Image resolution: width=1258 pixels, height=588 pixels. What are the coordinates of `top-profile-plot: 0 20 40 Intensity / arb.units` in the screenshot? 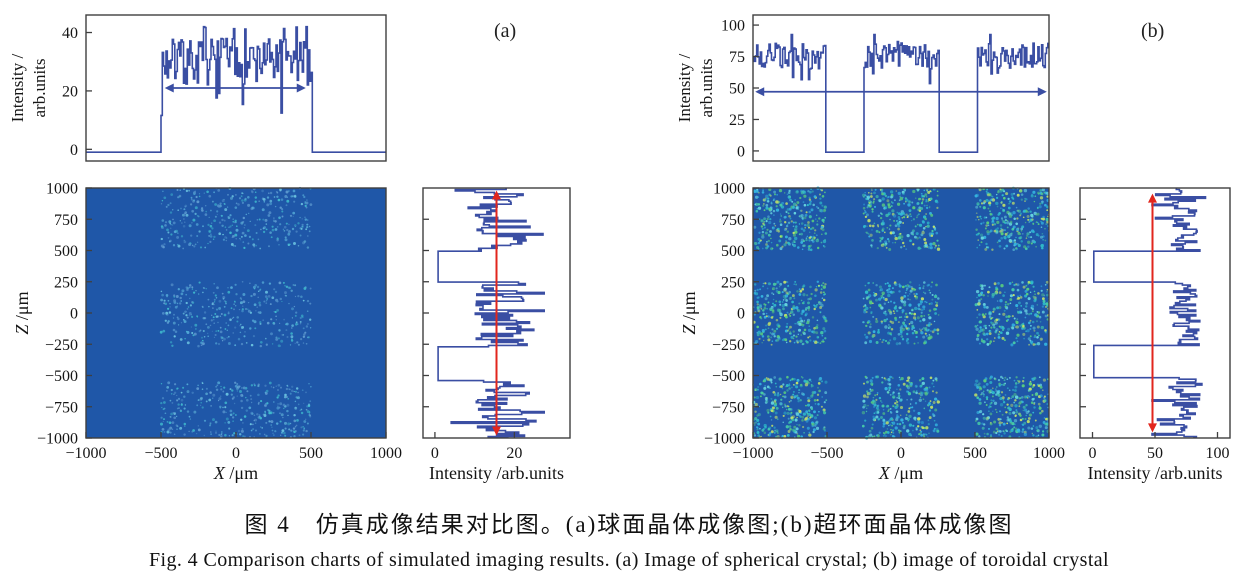 It's located at (197, 88).